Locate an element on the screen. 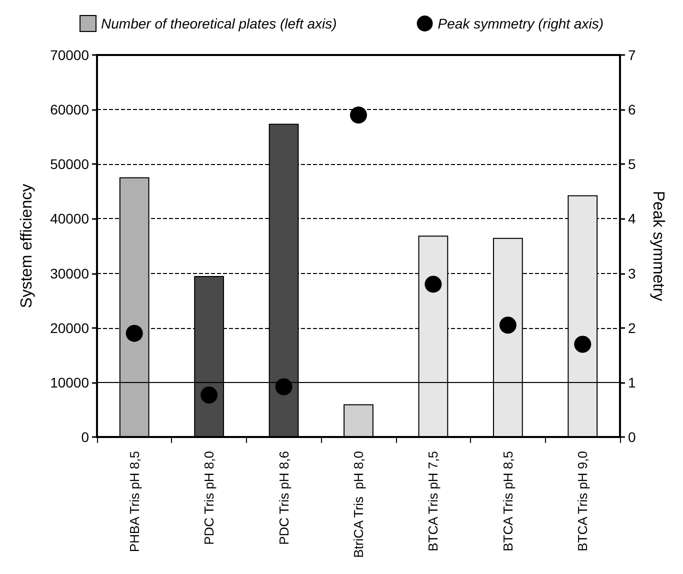 Image resolution: width=683 pixels, height=574 pixels. y-tick-label: 0 is located at coordinates (85, 437).